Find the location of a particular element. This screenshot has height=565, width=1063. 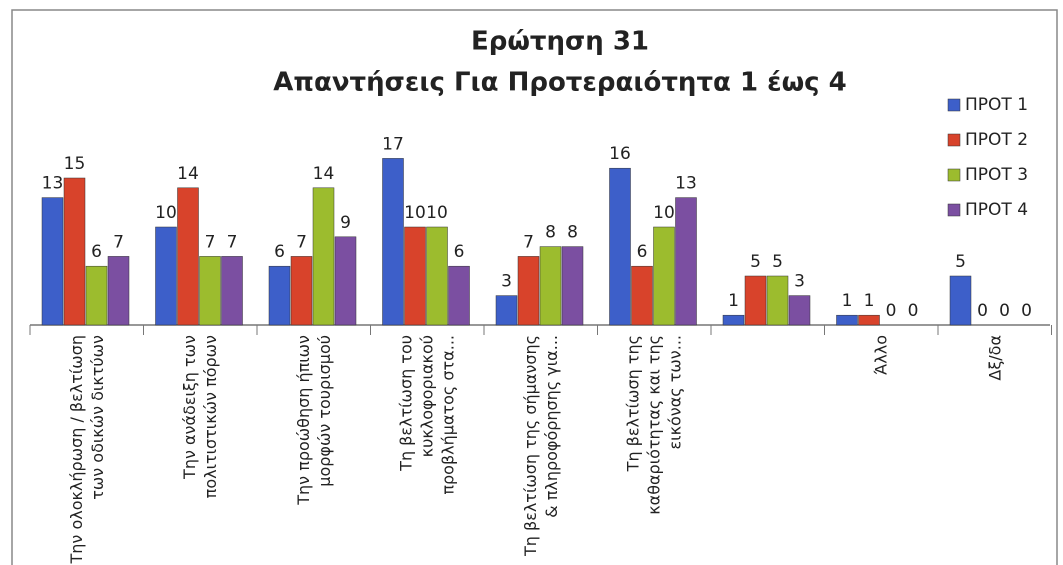

legend-label: ΠΡΟΤ 3 is located at coordinates (996, 175).